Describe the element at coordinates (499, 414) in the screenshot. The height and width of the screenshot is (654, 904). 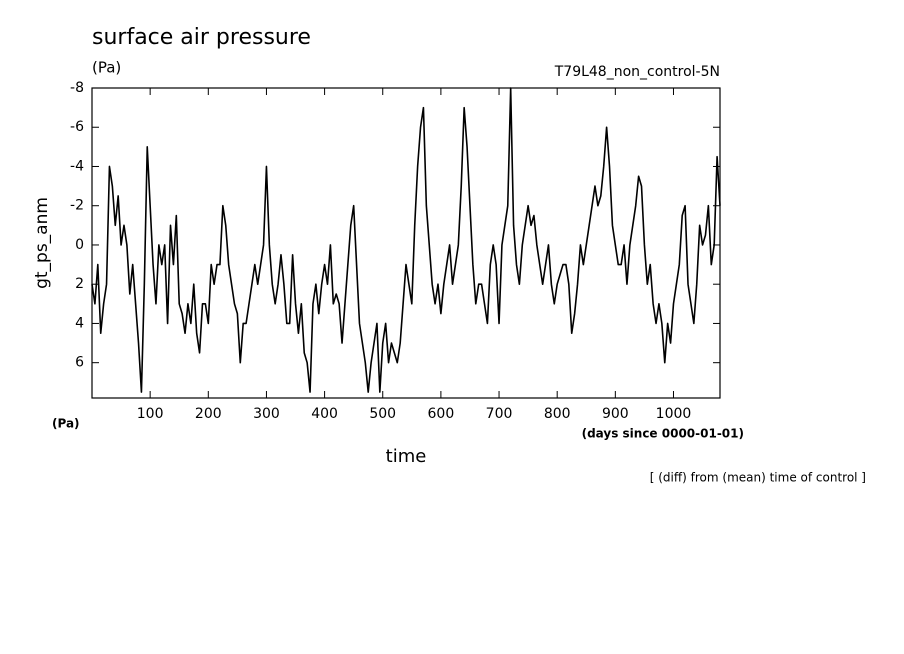
I see `x-tick-label: 700` at that location.